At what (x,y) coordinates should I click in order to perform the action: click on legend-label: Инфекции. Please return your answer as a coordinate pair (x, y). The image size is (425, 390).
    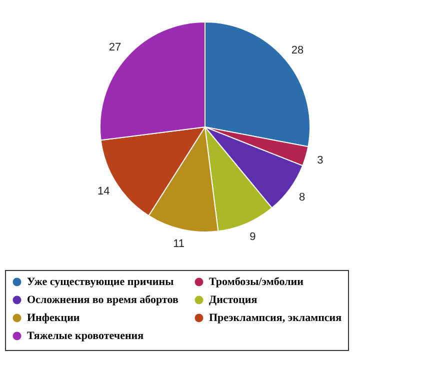
    Looking at the image, I should click on (53, 318).